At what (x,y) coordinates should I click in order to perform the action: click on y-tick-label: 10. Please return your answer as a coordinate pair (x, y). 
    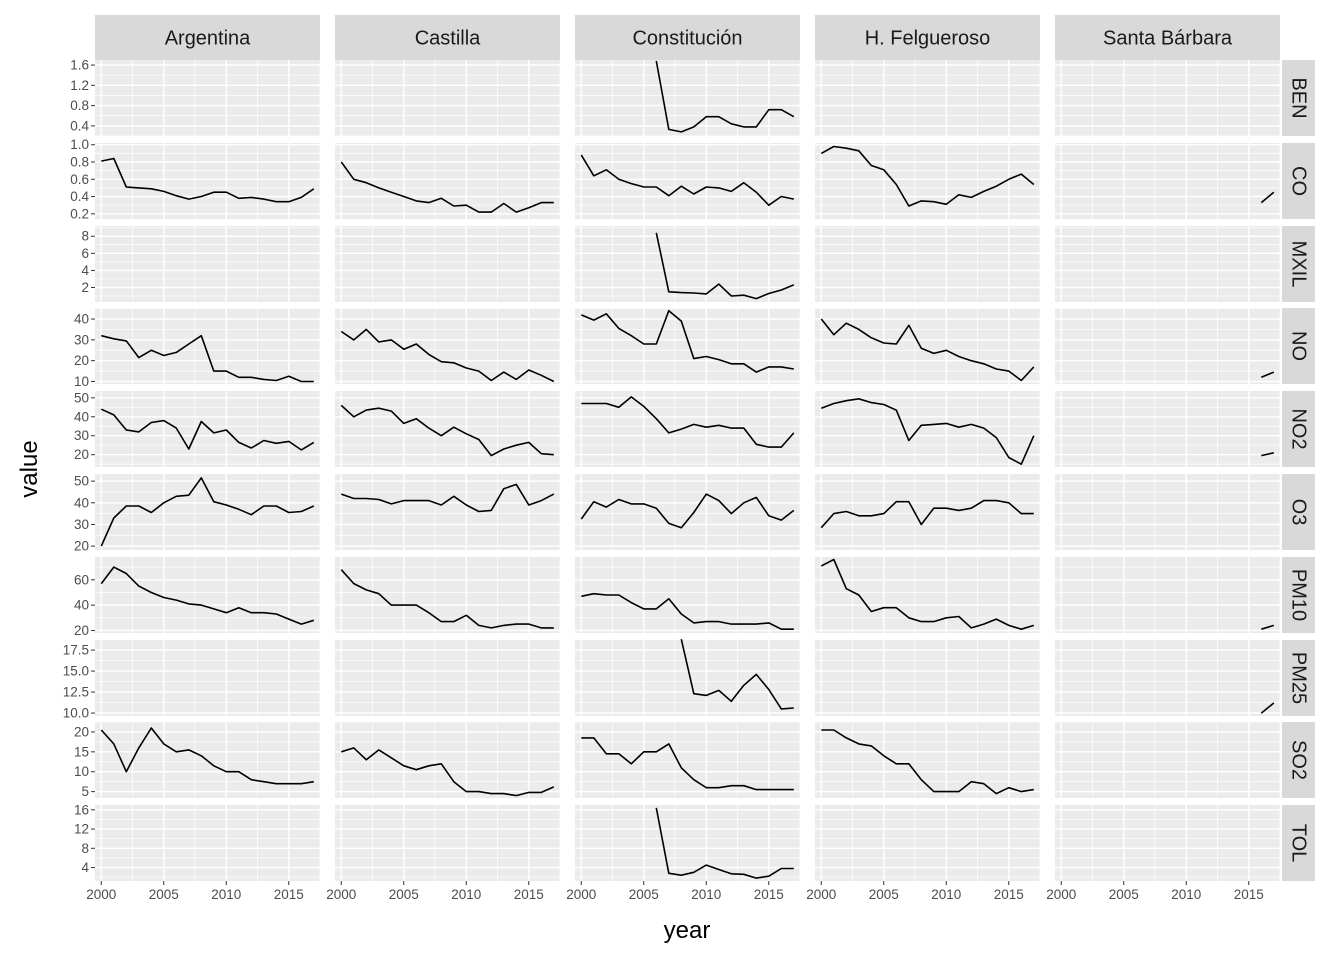
    Looking at the image, I should click on (81, 771).